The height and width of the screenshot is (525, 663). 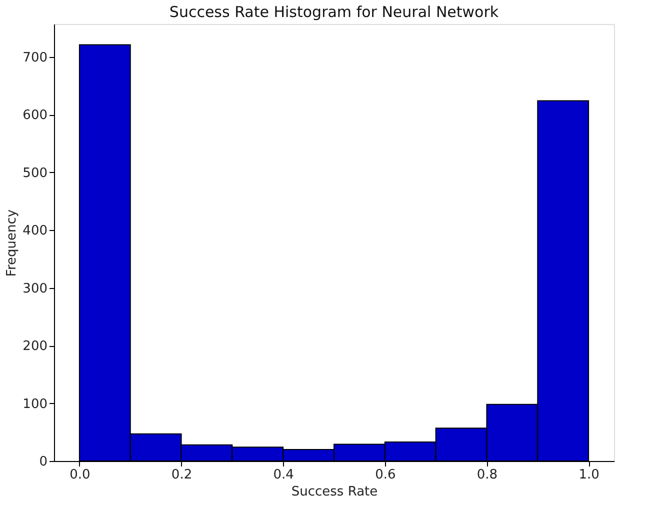 What do you see at coordinates (589, 475) in the screenshot?
I see `x-tick-label: 1.0` at bounding box center [589, 475].